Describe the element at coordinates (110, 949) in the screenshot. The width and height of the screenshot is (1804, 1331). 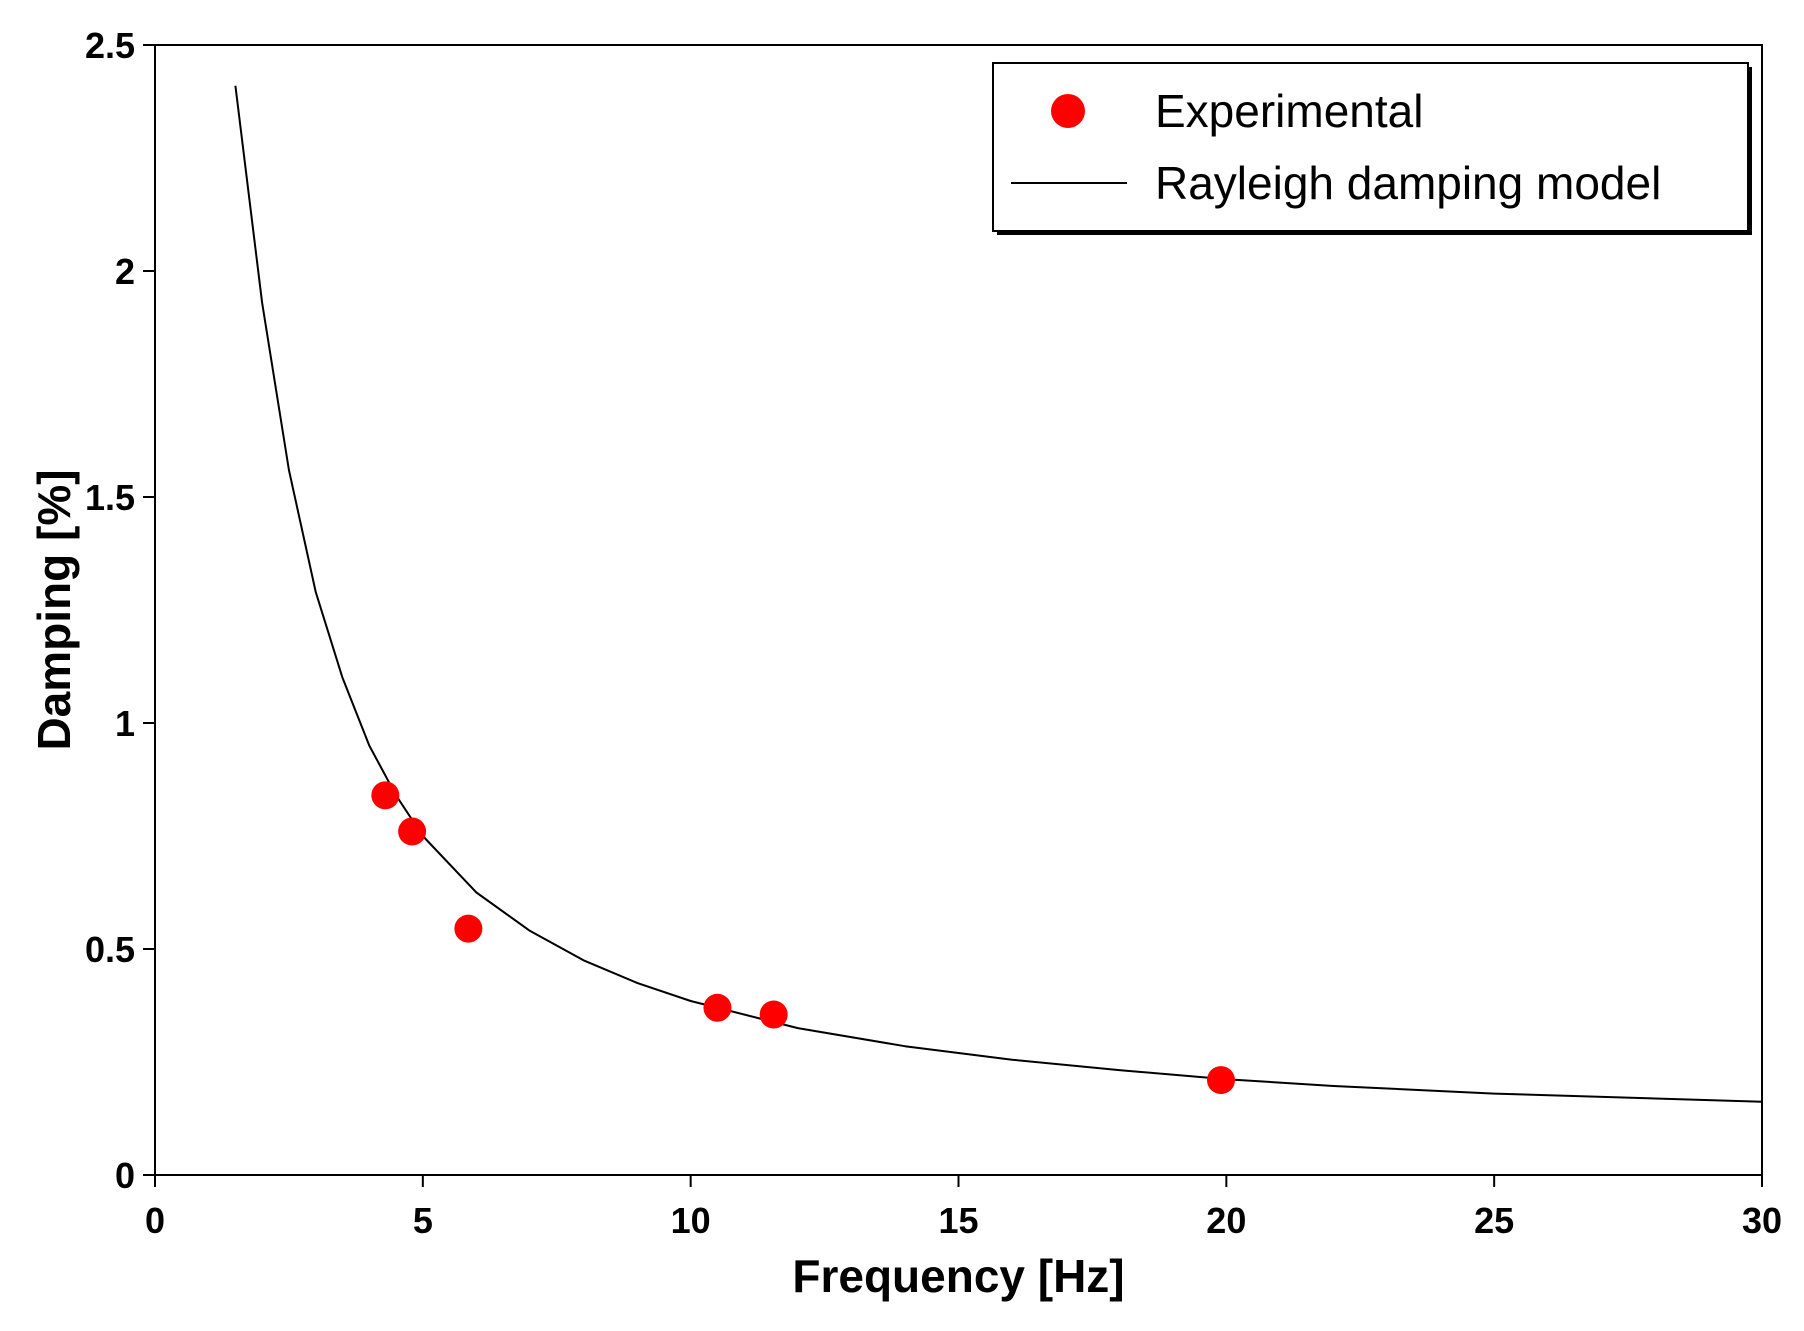
I see `y-tick-label: 0.5` at that location.